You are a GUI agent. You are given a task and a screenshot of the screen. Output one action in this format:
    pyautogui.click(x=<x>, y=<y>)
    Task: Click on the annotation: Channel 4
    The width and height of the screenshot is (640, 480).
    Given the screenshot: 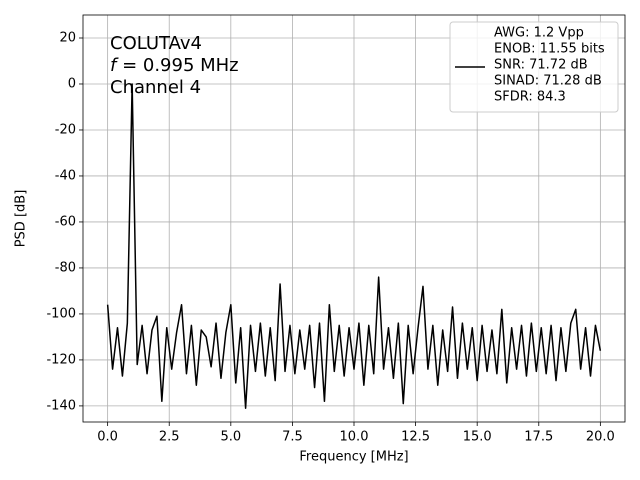 What is the action you would take?
    pyautogui.click(x=155, y=87)
    